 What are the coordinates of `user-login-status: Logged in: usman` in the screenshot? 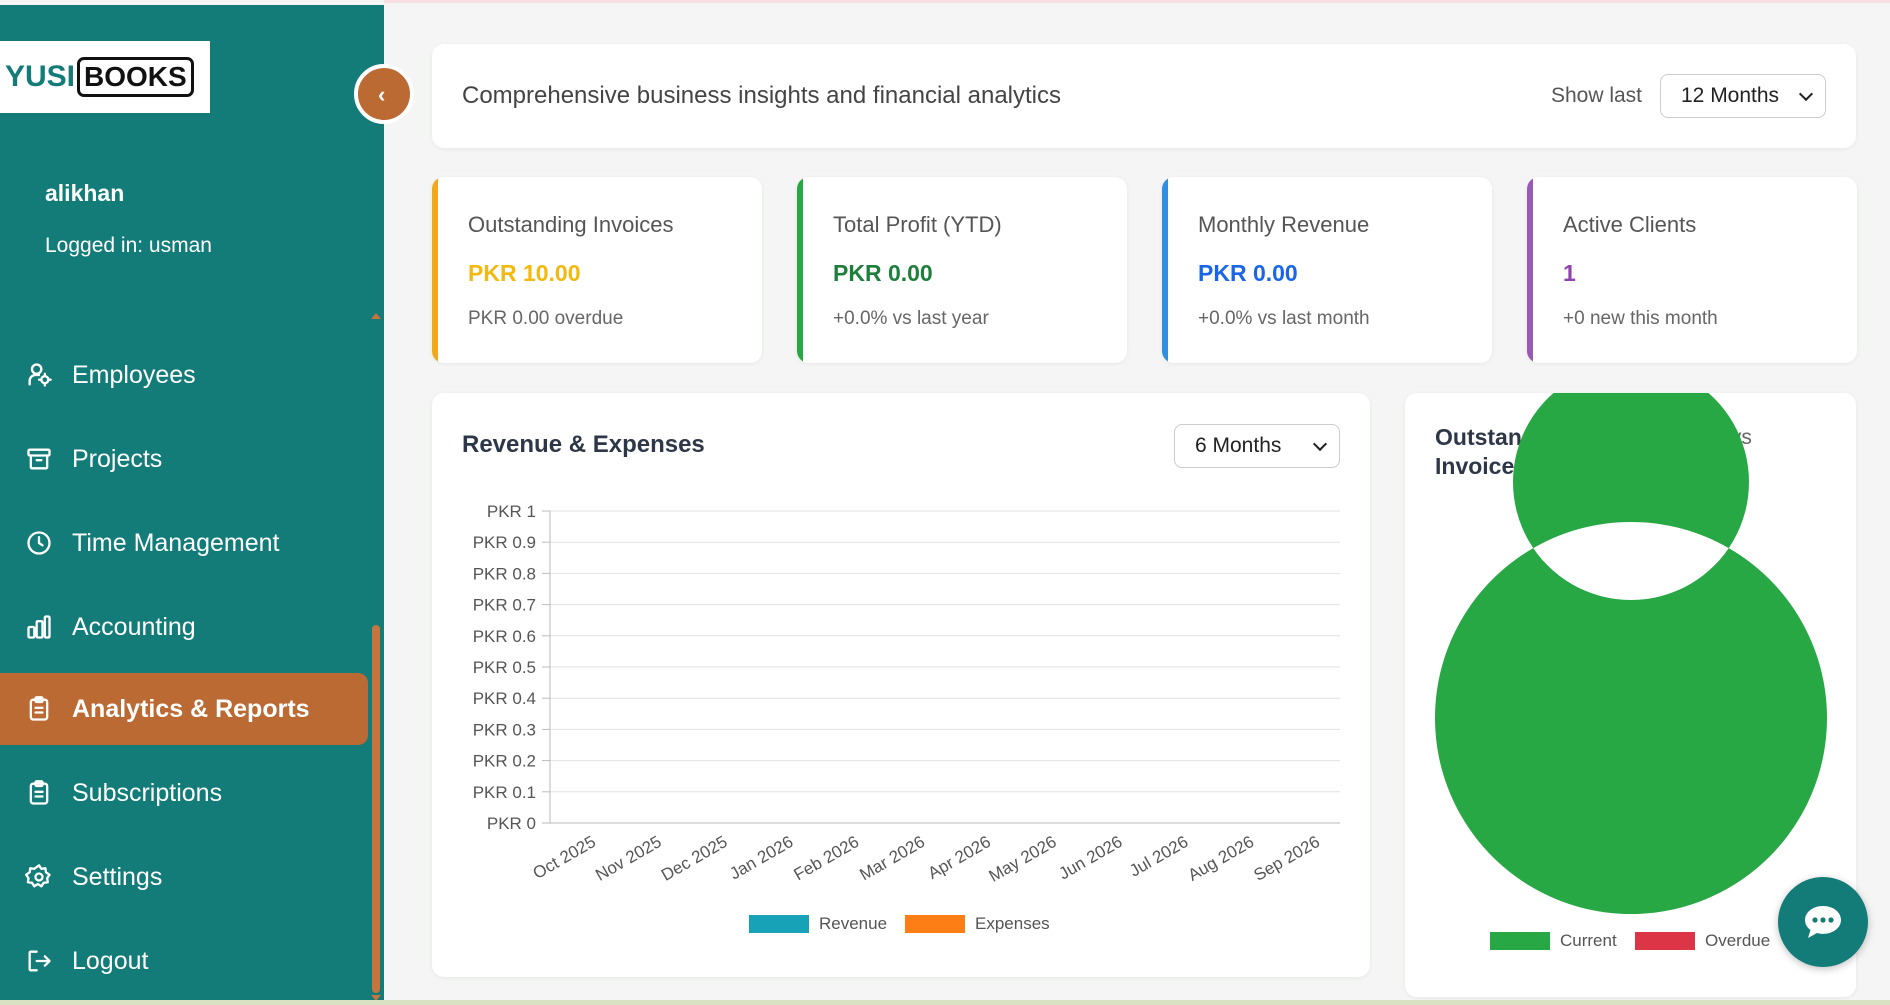 It's located at (128, 245).